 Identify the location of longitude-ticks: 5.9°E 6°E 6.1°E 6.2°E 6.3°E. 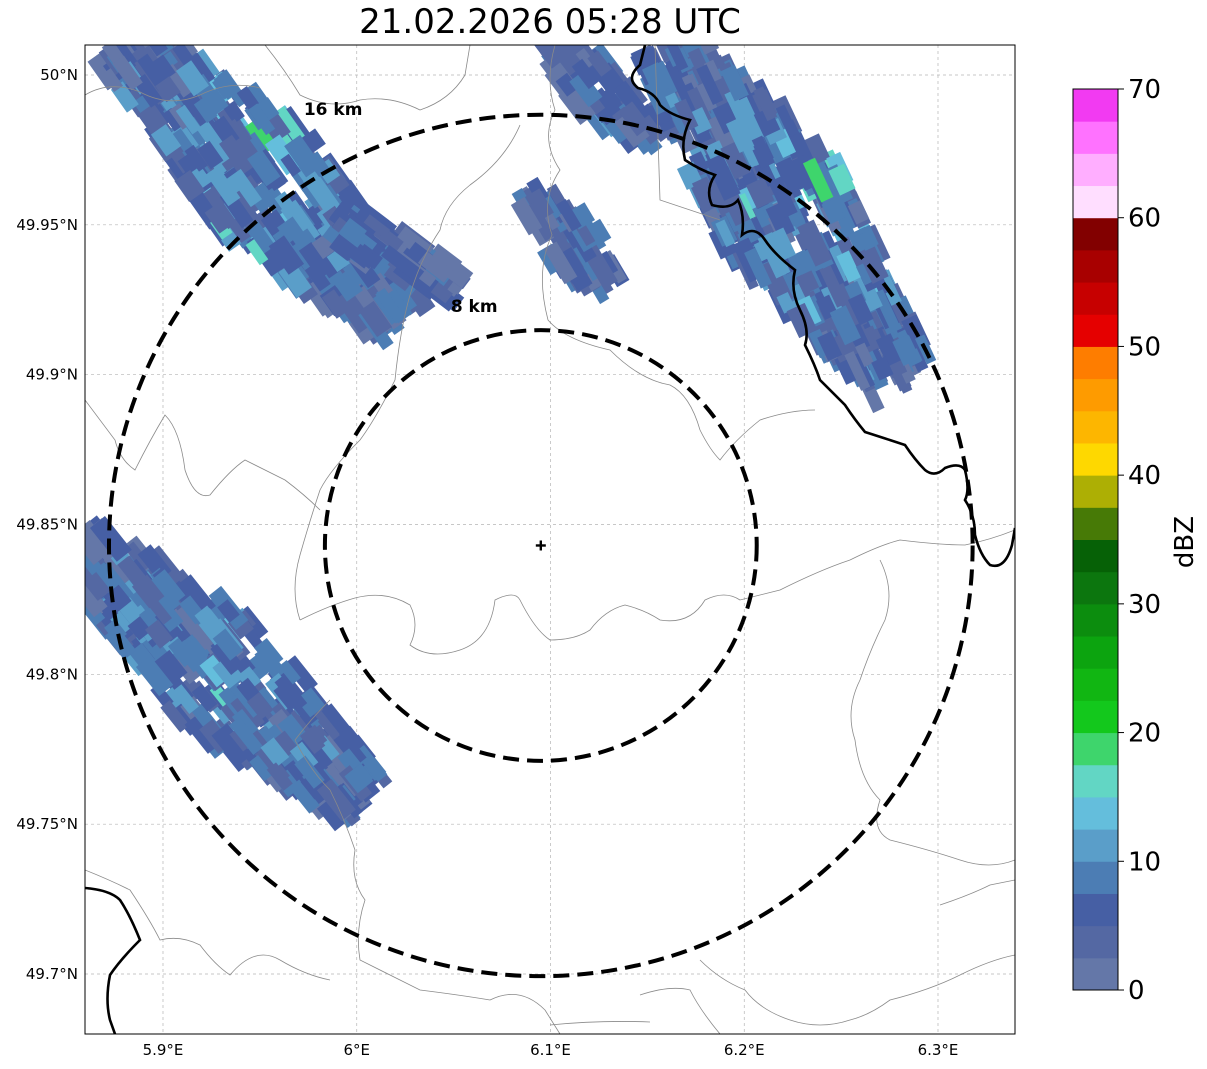
(551, 1050).